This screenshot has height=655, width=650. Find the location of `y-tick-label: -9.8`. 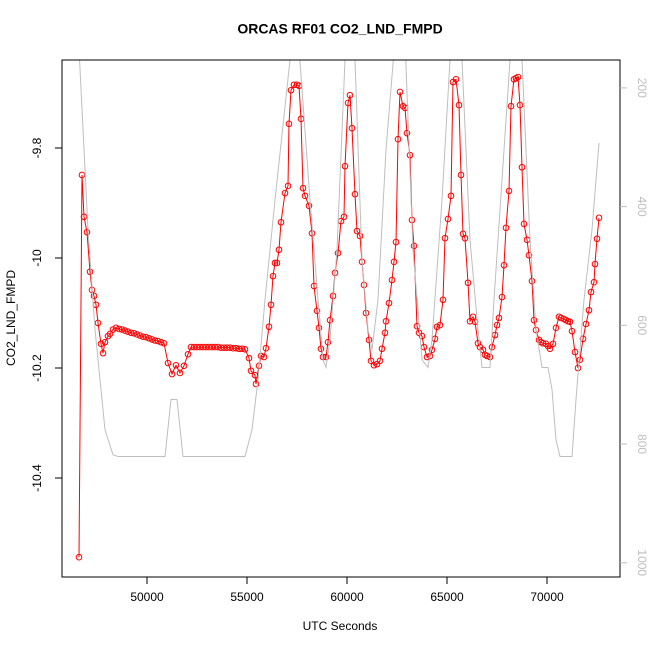

y-tick-label: -9.8 is located at coordinates (37, 147).